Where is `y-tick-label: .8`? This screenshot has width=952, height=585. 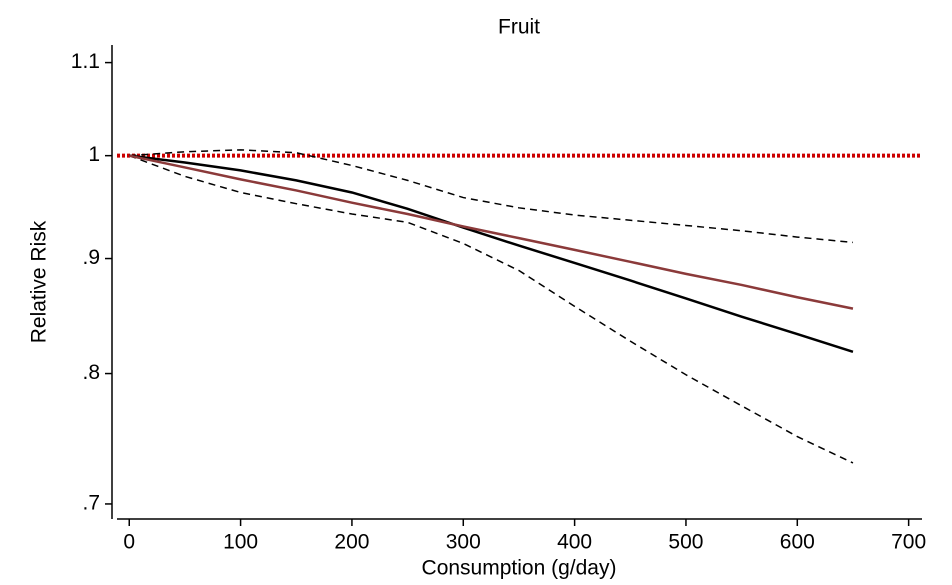
y-tick-label: .8 is located at coordinates (91, 372).